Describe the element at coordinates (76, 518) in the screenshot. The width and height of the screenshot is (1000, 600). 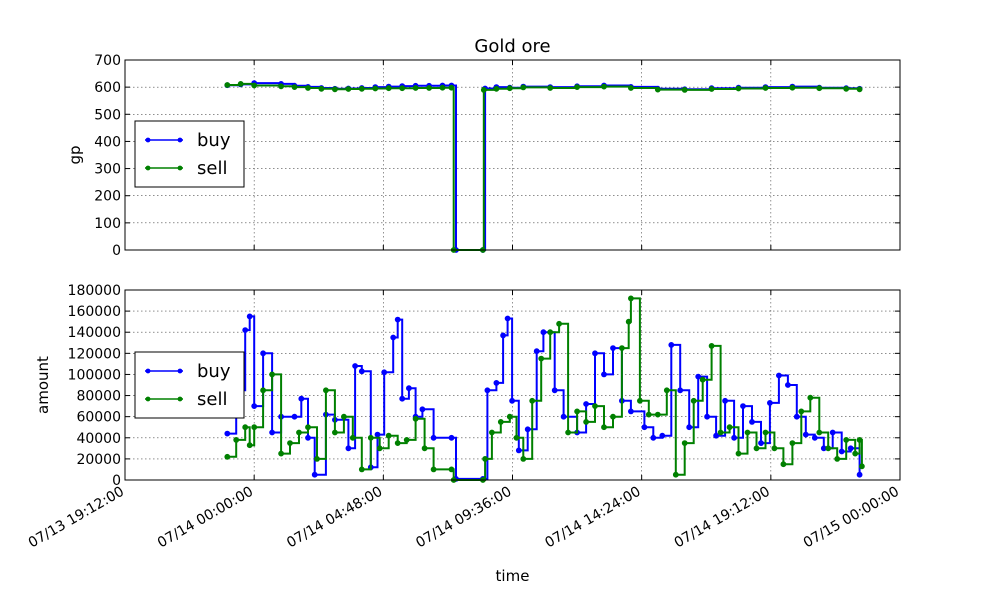
I see `x-tick-label: 07/13 19:12:00` at that location.